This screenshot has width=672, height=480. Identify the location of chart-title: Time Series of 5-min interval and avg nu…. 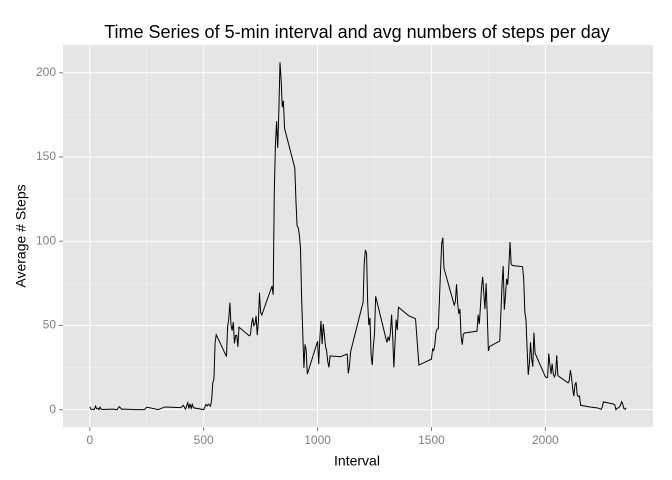
(357, 32).